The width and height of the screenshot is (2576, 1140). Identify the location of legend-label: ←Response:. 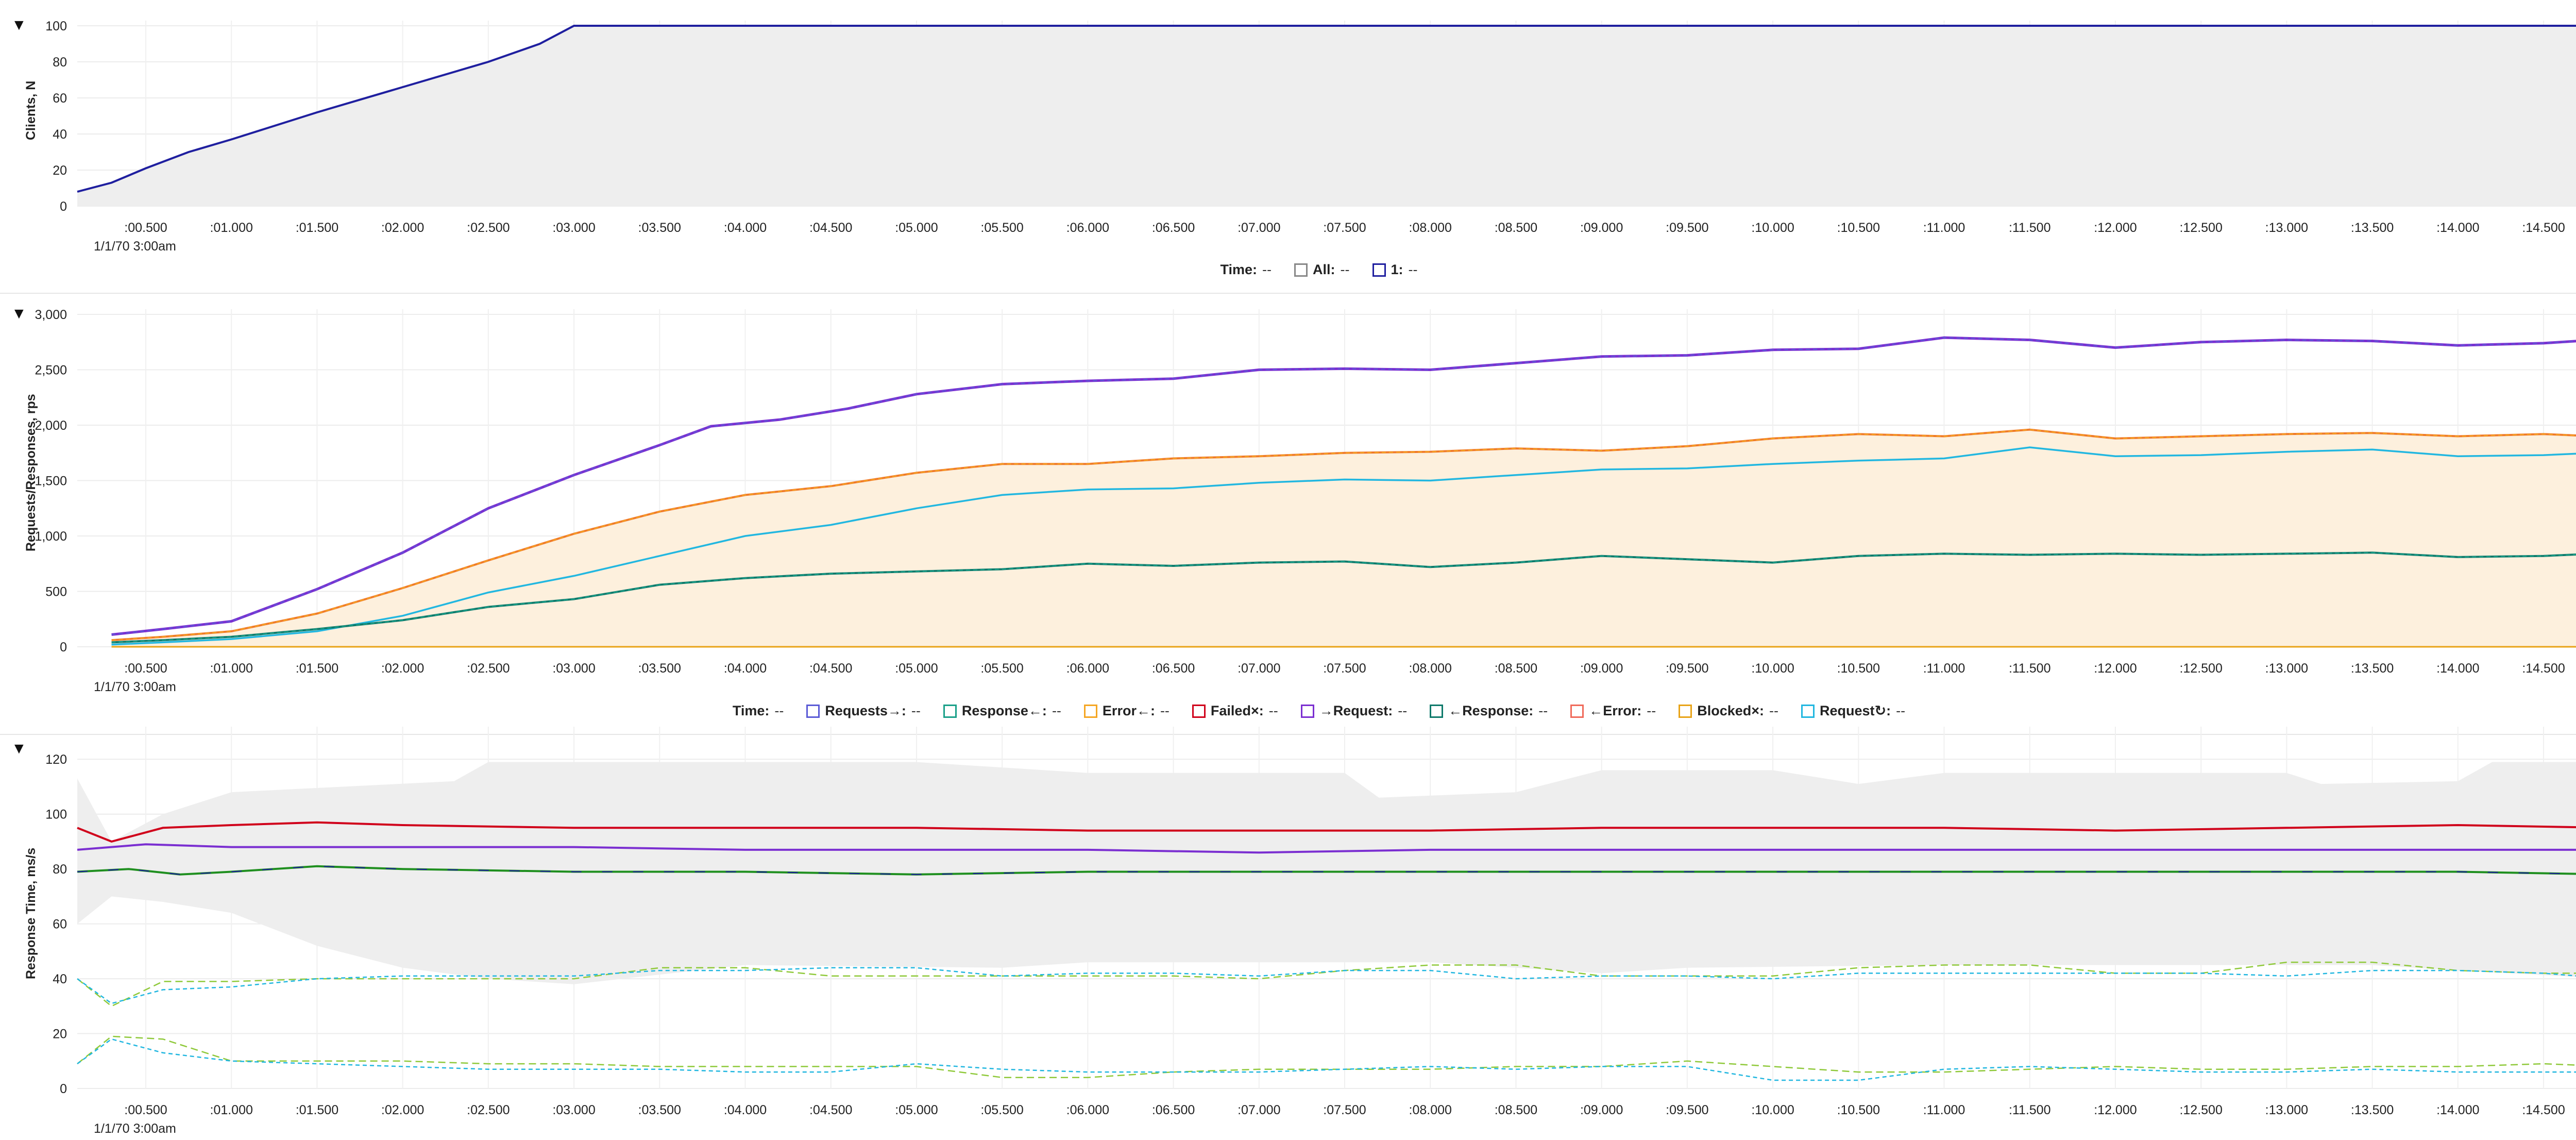
(1491, 711).